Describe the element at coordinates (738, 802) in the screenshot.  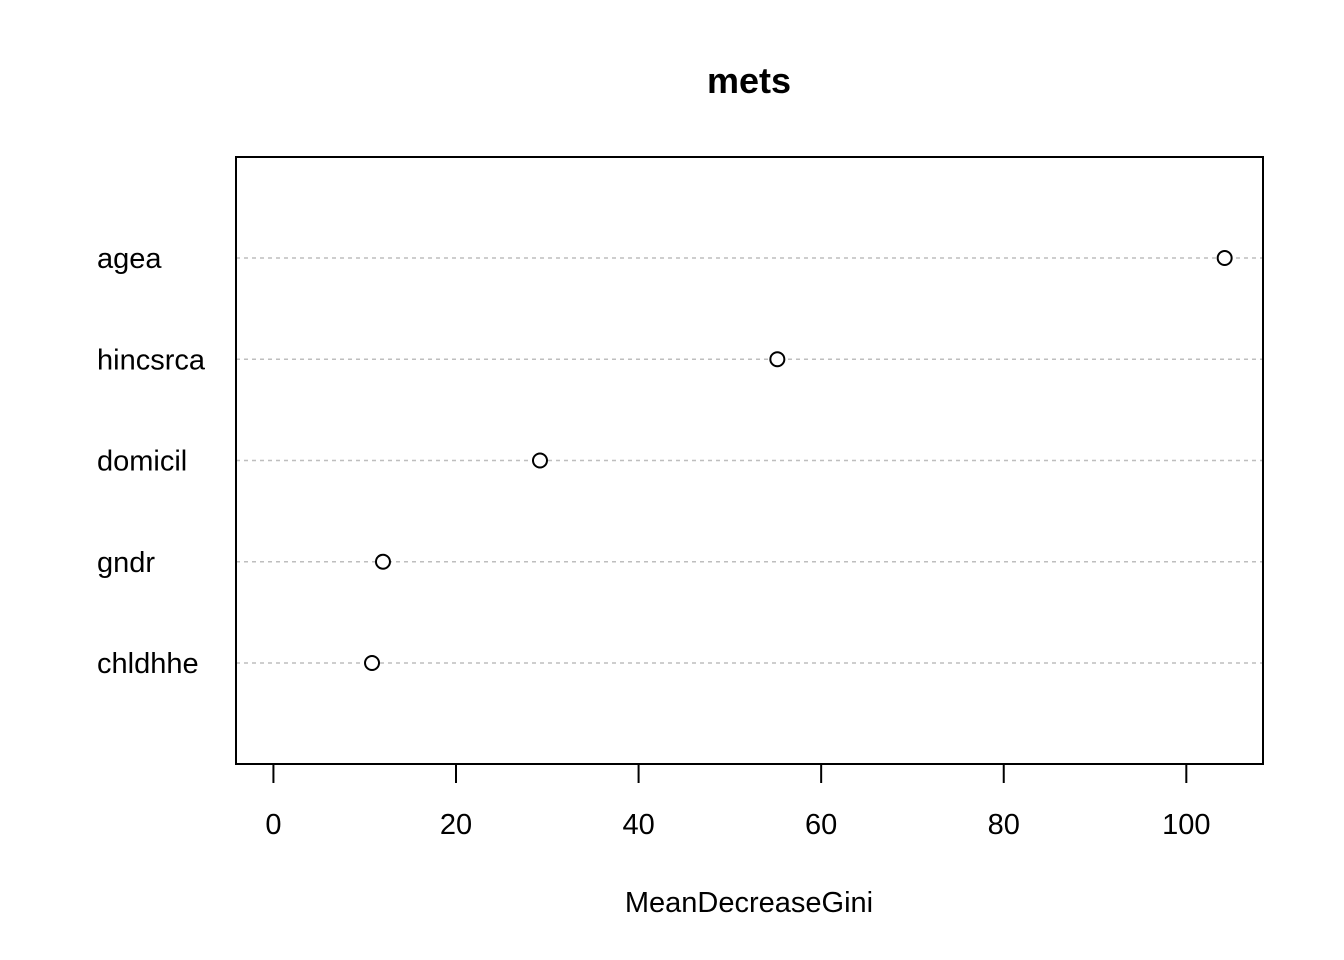
I see `x-axis: 0 20 40 60 80 100` at that location.